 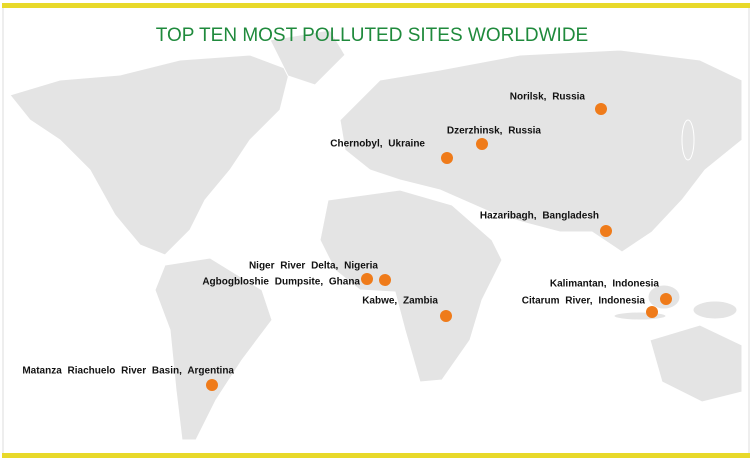 I want to click on bottom-bar, so click(x=376, y=455).